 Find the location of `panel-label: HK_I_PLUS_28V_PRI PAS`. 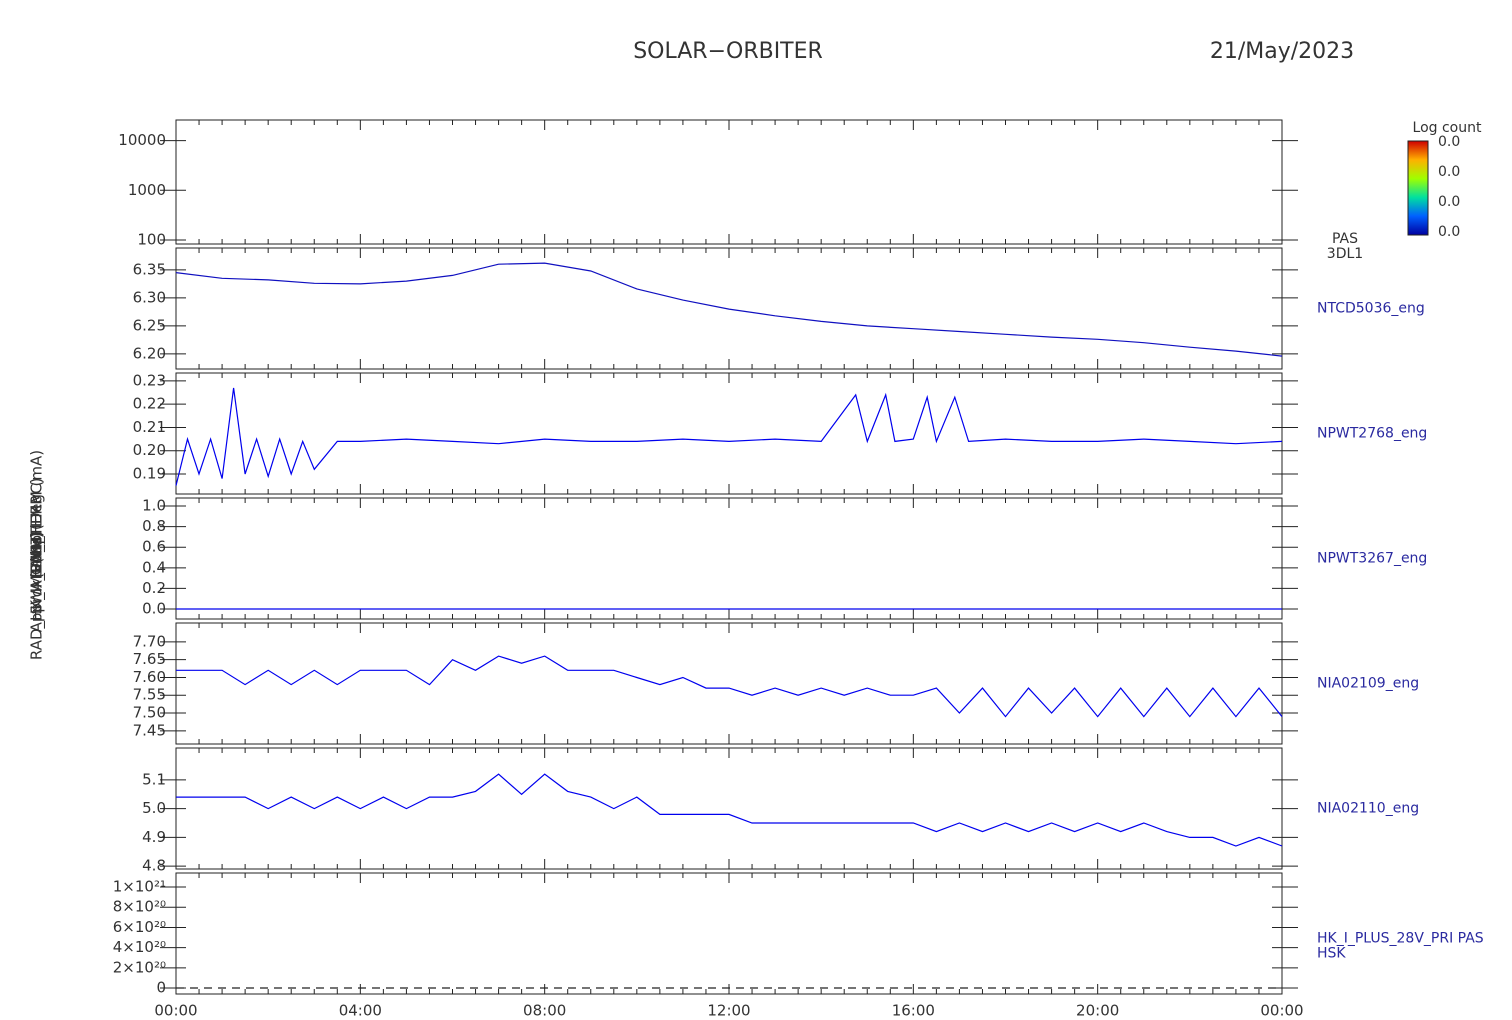

panel-label: HK_I_PLUS_28V_PRI PAS is located at coordinates (1400, 939).